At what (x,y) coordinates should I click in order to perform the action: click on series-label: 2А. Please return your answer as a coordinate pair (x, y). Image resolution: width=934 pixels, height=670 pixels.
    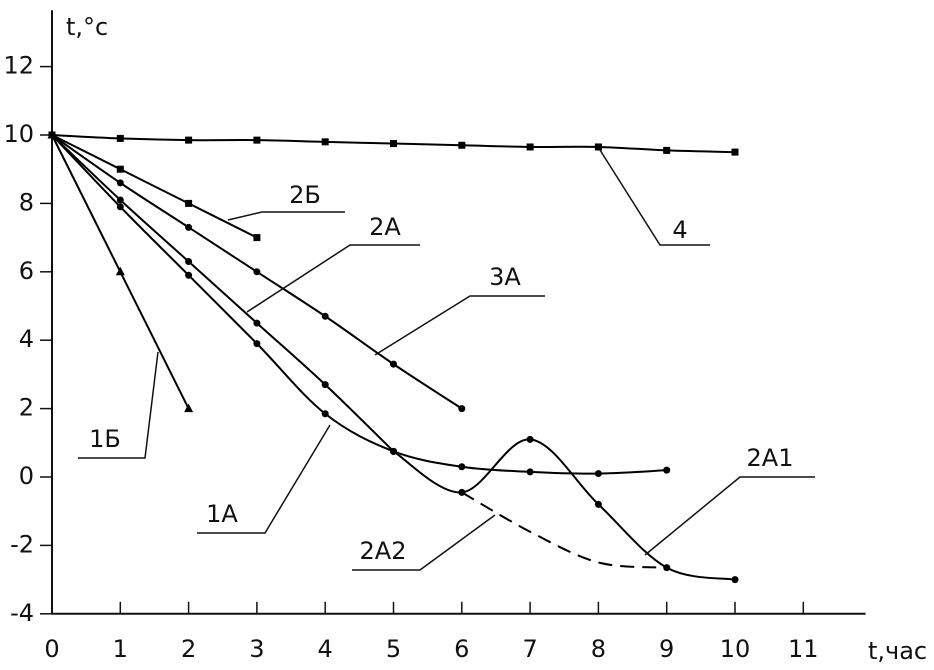
    Looking at the image, I should click on (385, 227).